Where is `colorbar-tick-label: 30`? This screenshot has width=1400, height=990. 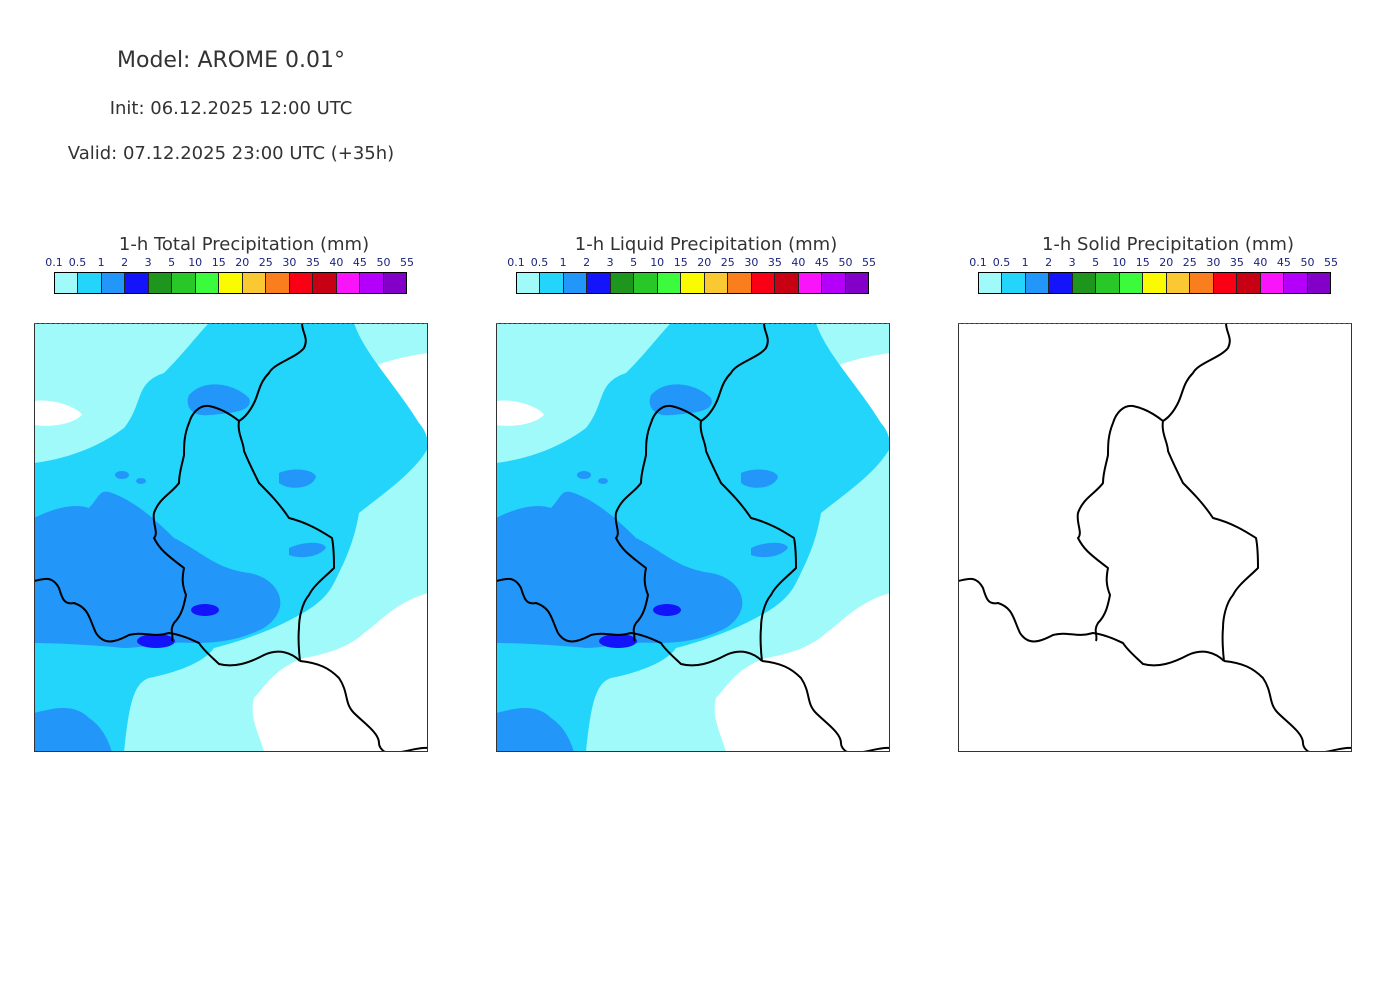
colorbar-tick-label: 30 is located at coordinates (751, 262).